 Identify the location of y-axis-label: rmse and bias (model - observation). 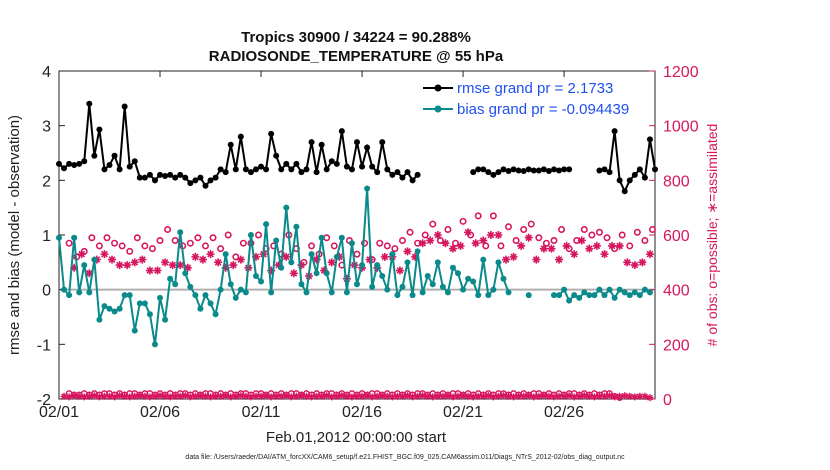
(14, 235).